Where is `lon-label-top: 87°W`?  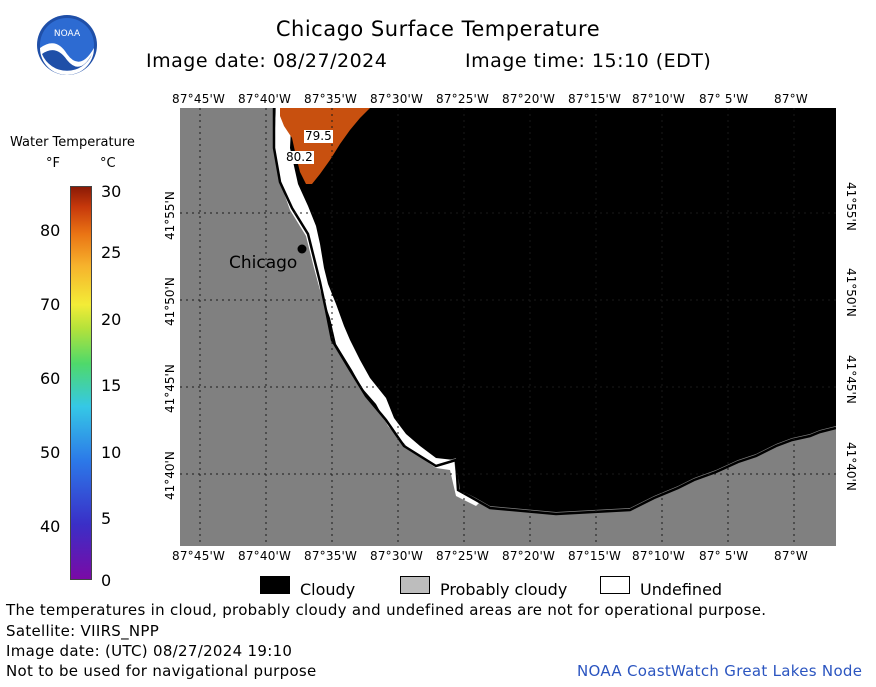 lon-label-top: 87°W is located at coordinates (791, 99).